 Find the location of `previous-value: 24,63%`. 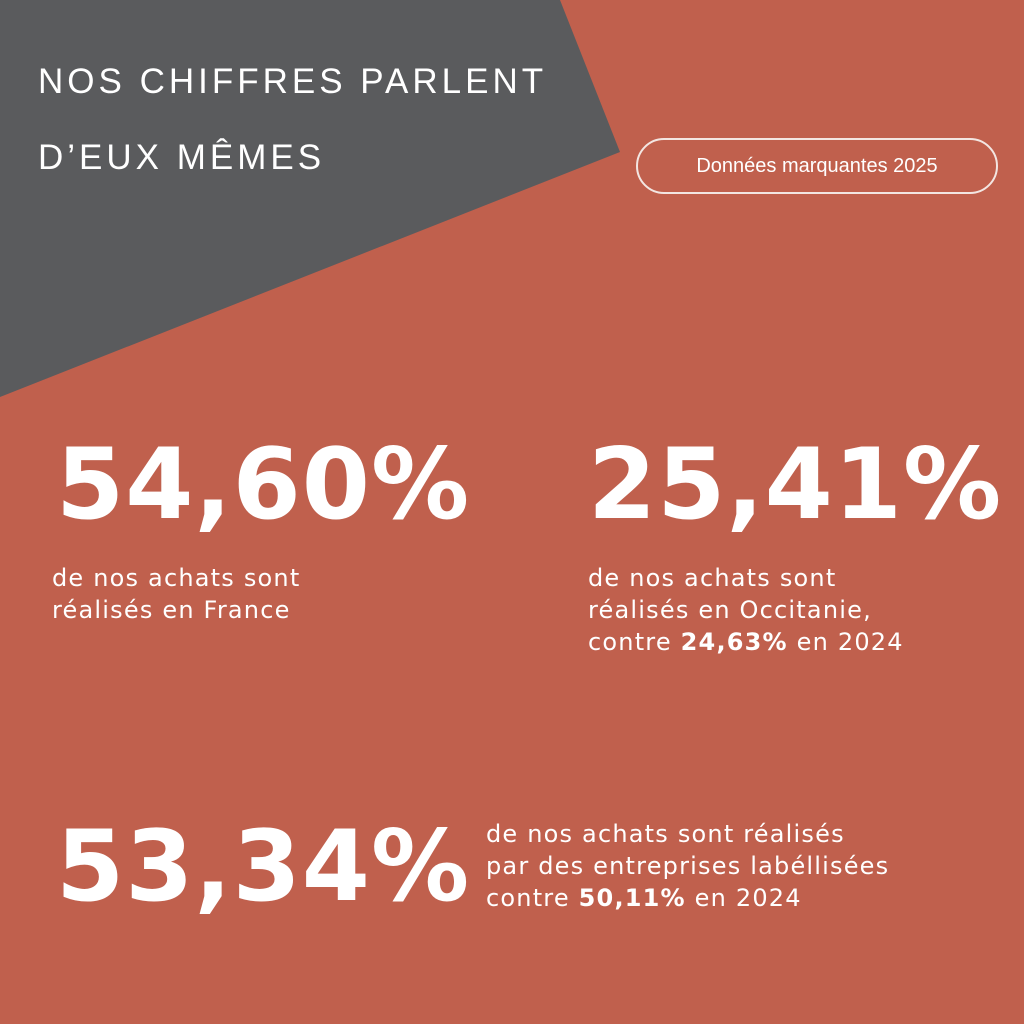

previous-value: 24,63% is located at coordinates (734, 642).